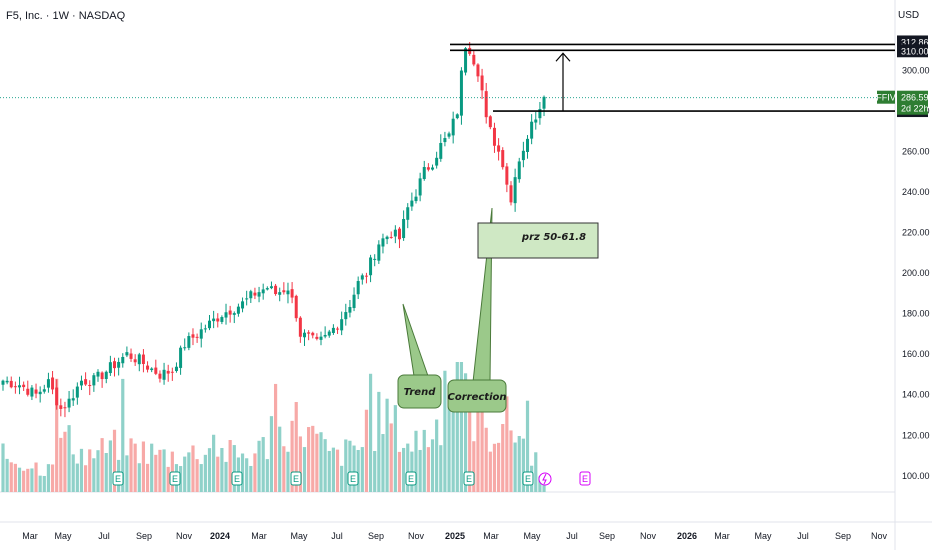 The height and width of the screenshot is (550, 932). What do you see at coordinates (886, 98) in the screenshot?
I see `symbol-label: FFIV` at bounding box center [886, 98].